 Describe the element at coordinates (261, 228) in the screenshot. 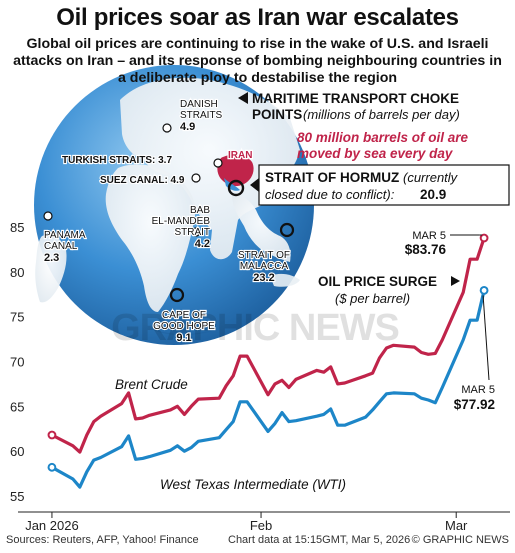

I see `land-india-seasia` at that location.